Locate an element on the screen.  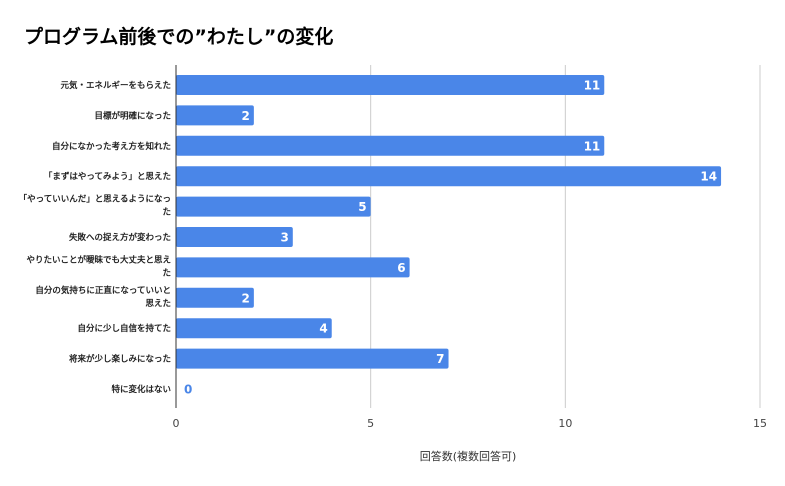
x-tick-label: 15 is located at coordinates (760, 423).